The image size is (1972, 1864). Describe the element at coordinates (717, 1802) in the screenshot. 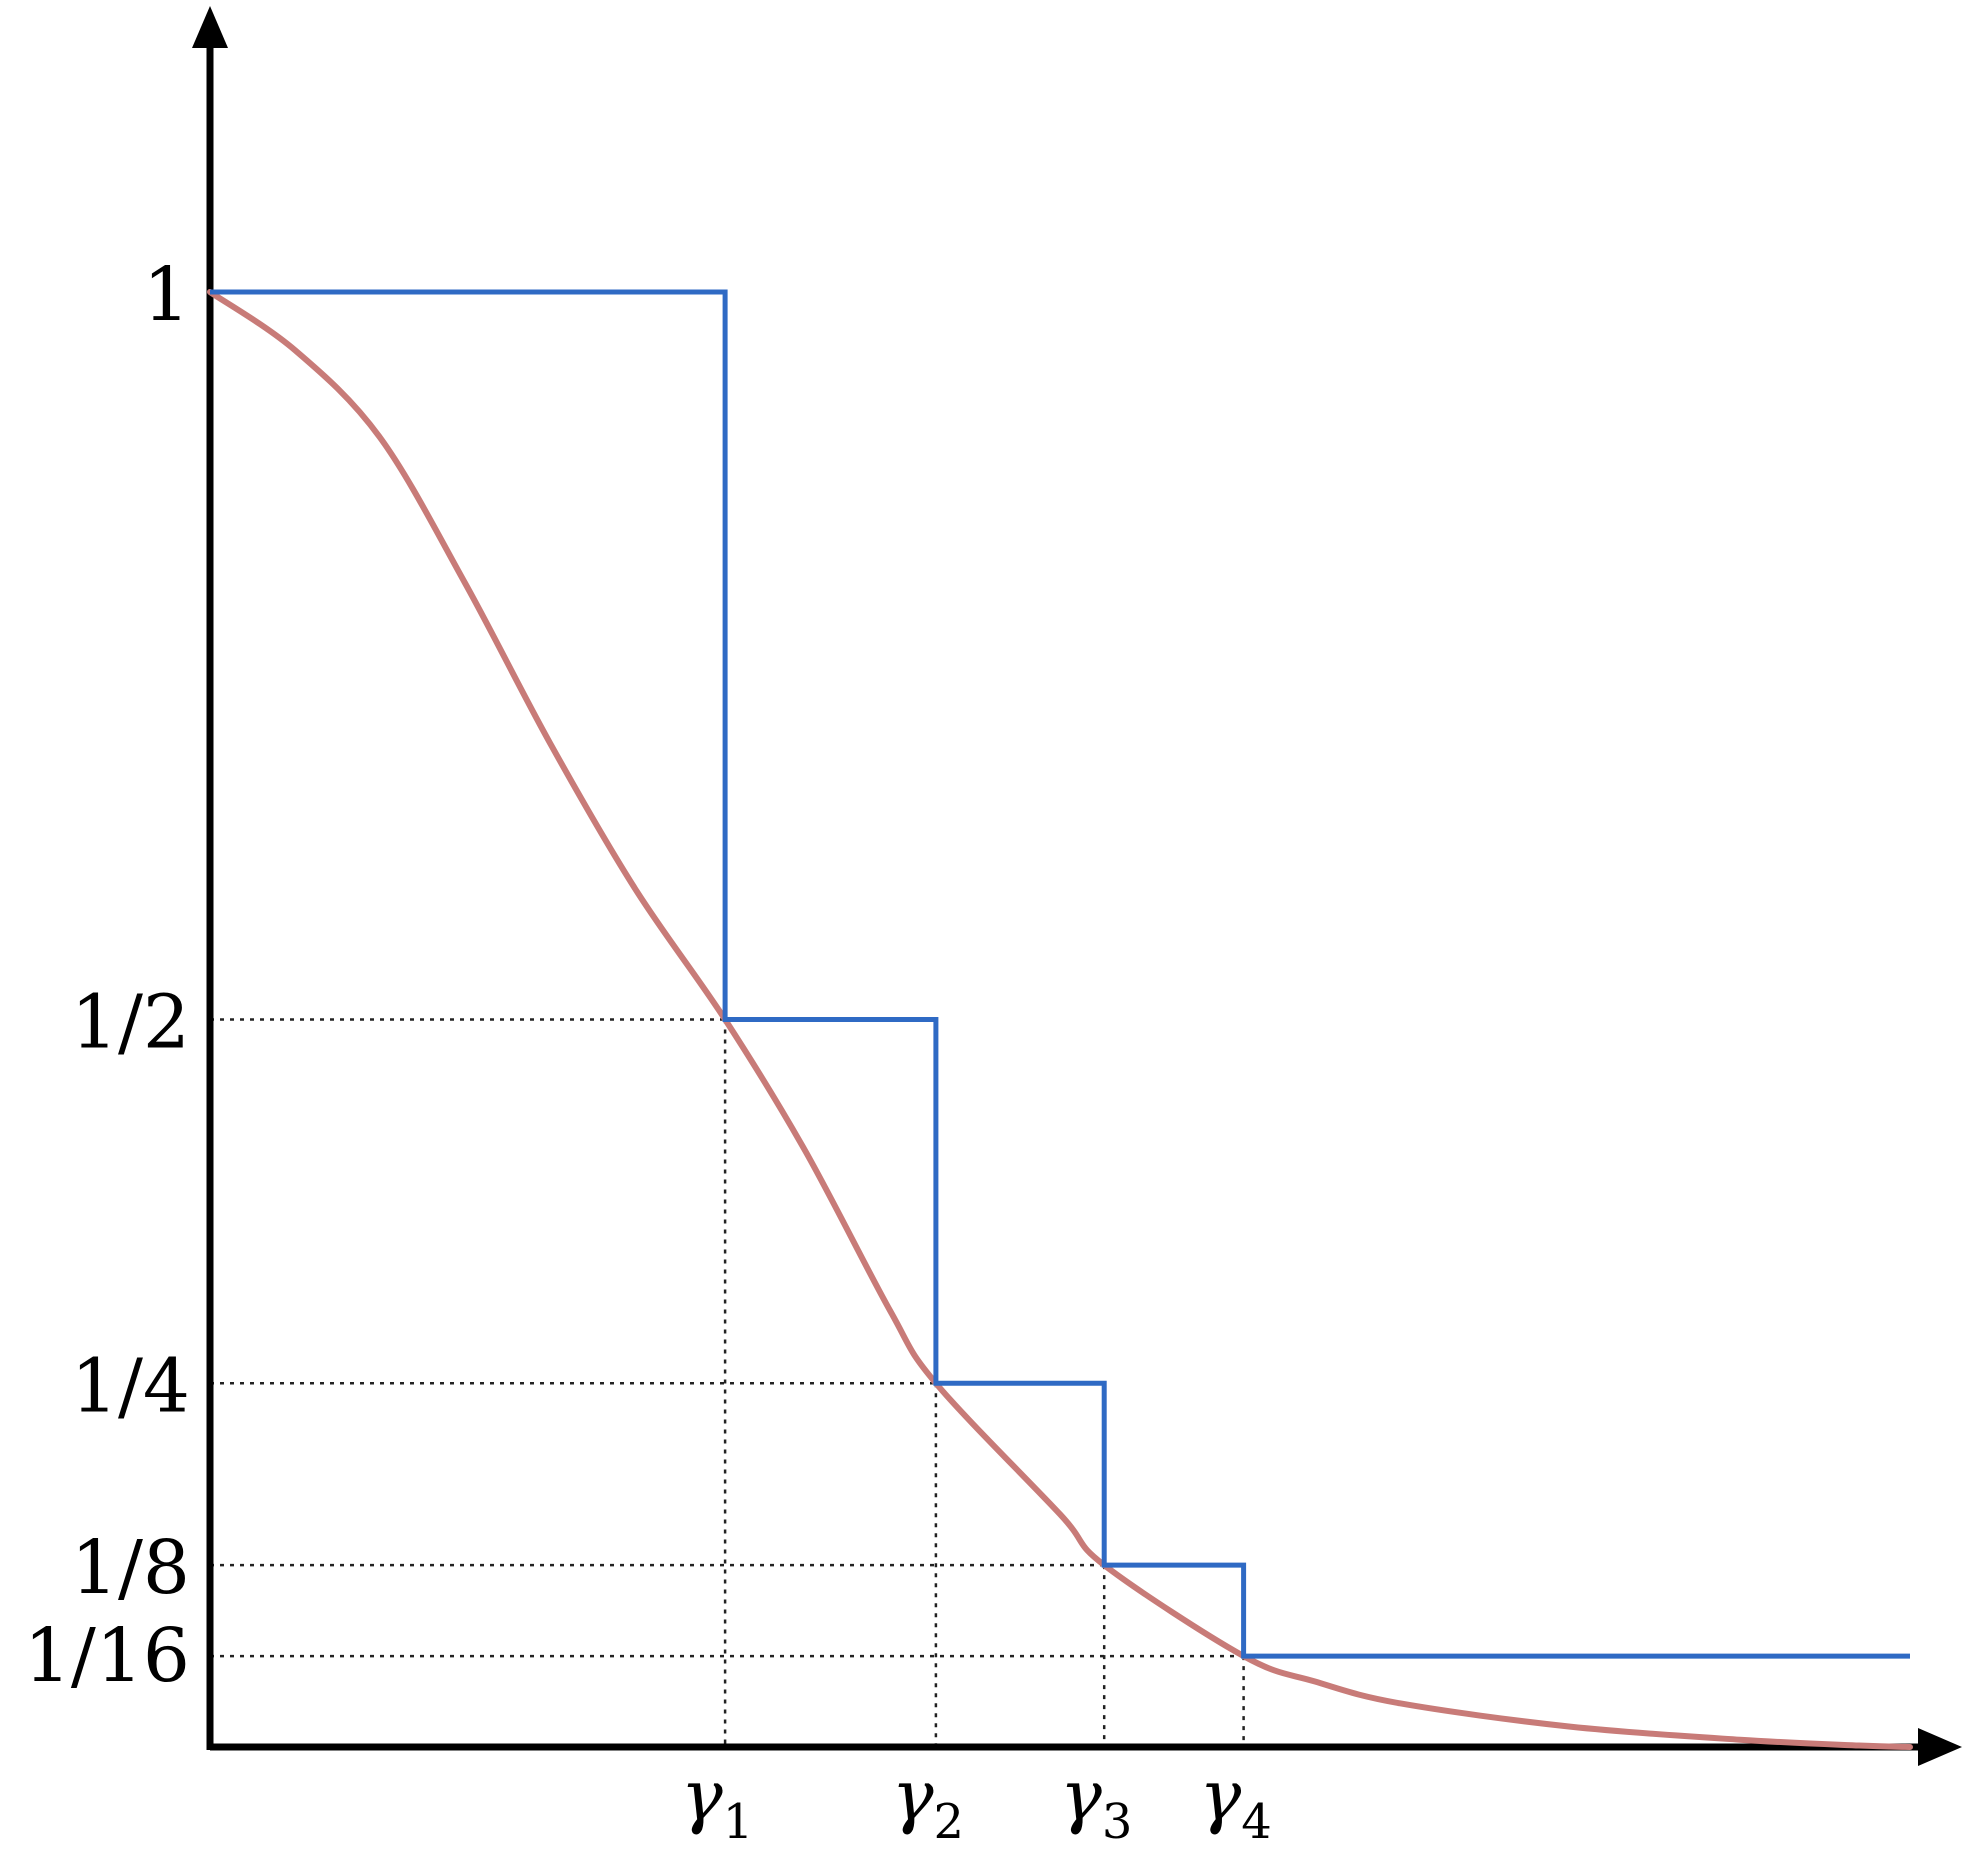

I see `x-tick-label: γ1` at that location.